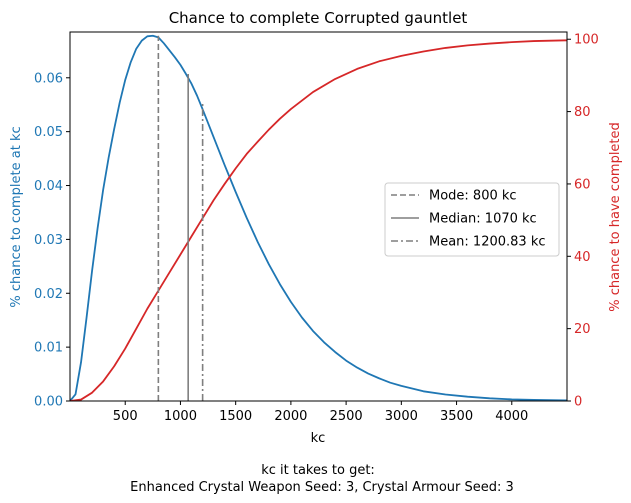 This screenshot has width=631, height=503. What do you see at coordinates (48, 78) in the screenshot?
I see `y-left-tick-label: 0.06` at bounding box center [48, 78].